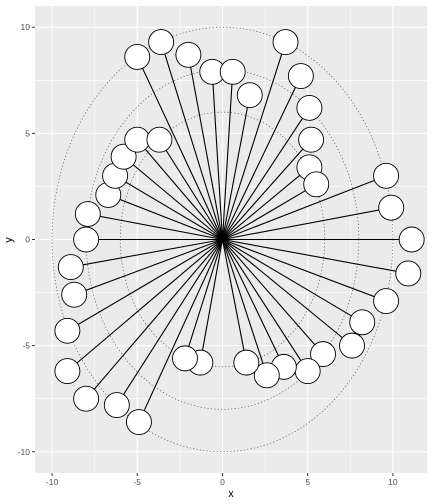  Describe the element at coordinates (307, 482) in the screenshot. I see `x-tick-label: 5` at that location.